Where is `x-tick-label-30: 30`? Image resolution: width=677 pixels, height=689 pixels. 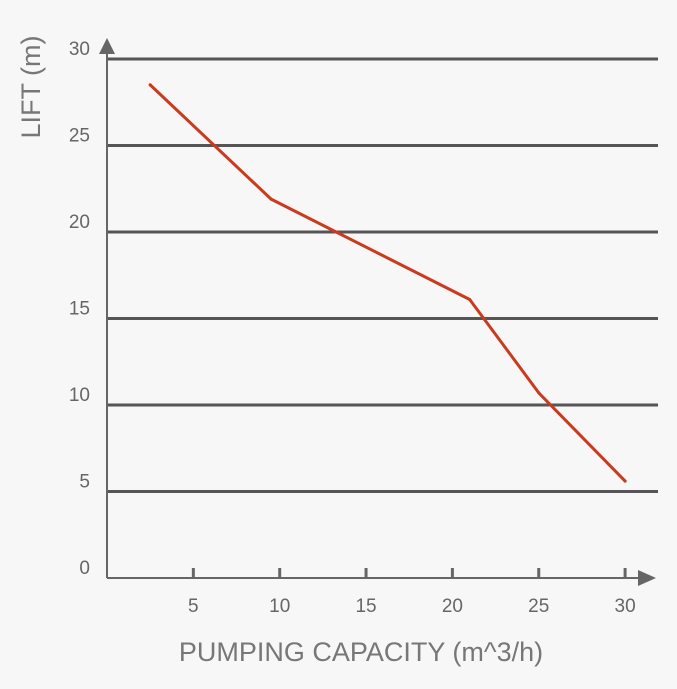 x-tick-label-30: 30 is located at coordinates (625, 606).